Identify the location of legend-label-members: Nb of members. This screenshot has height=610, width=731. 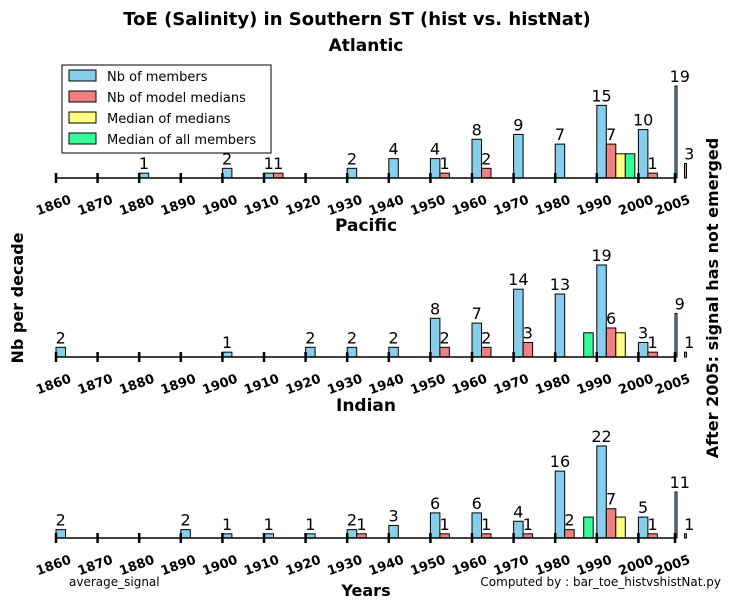
(157, 77).